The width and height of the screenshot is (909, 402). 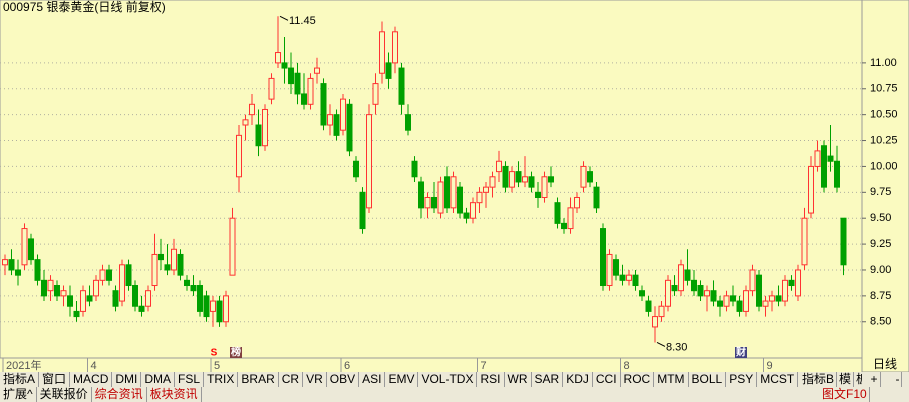 What do you see at coordinates (518, 379) in the screenshot?
I see `toolbar-button: WR` at bounding box center [518, 379].